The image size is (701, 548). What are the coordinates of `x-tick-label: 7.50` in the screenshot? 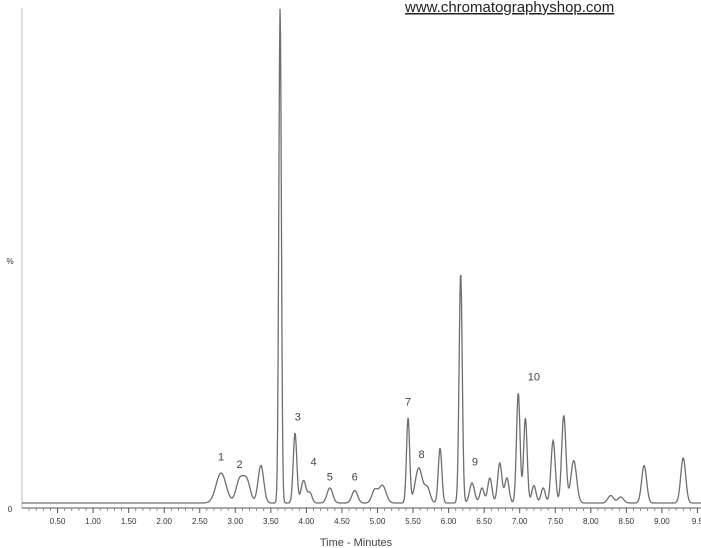 It's located at (555, 521).